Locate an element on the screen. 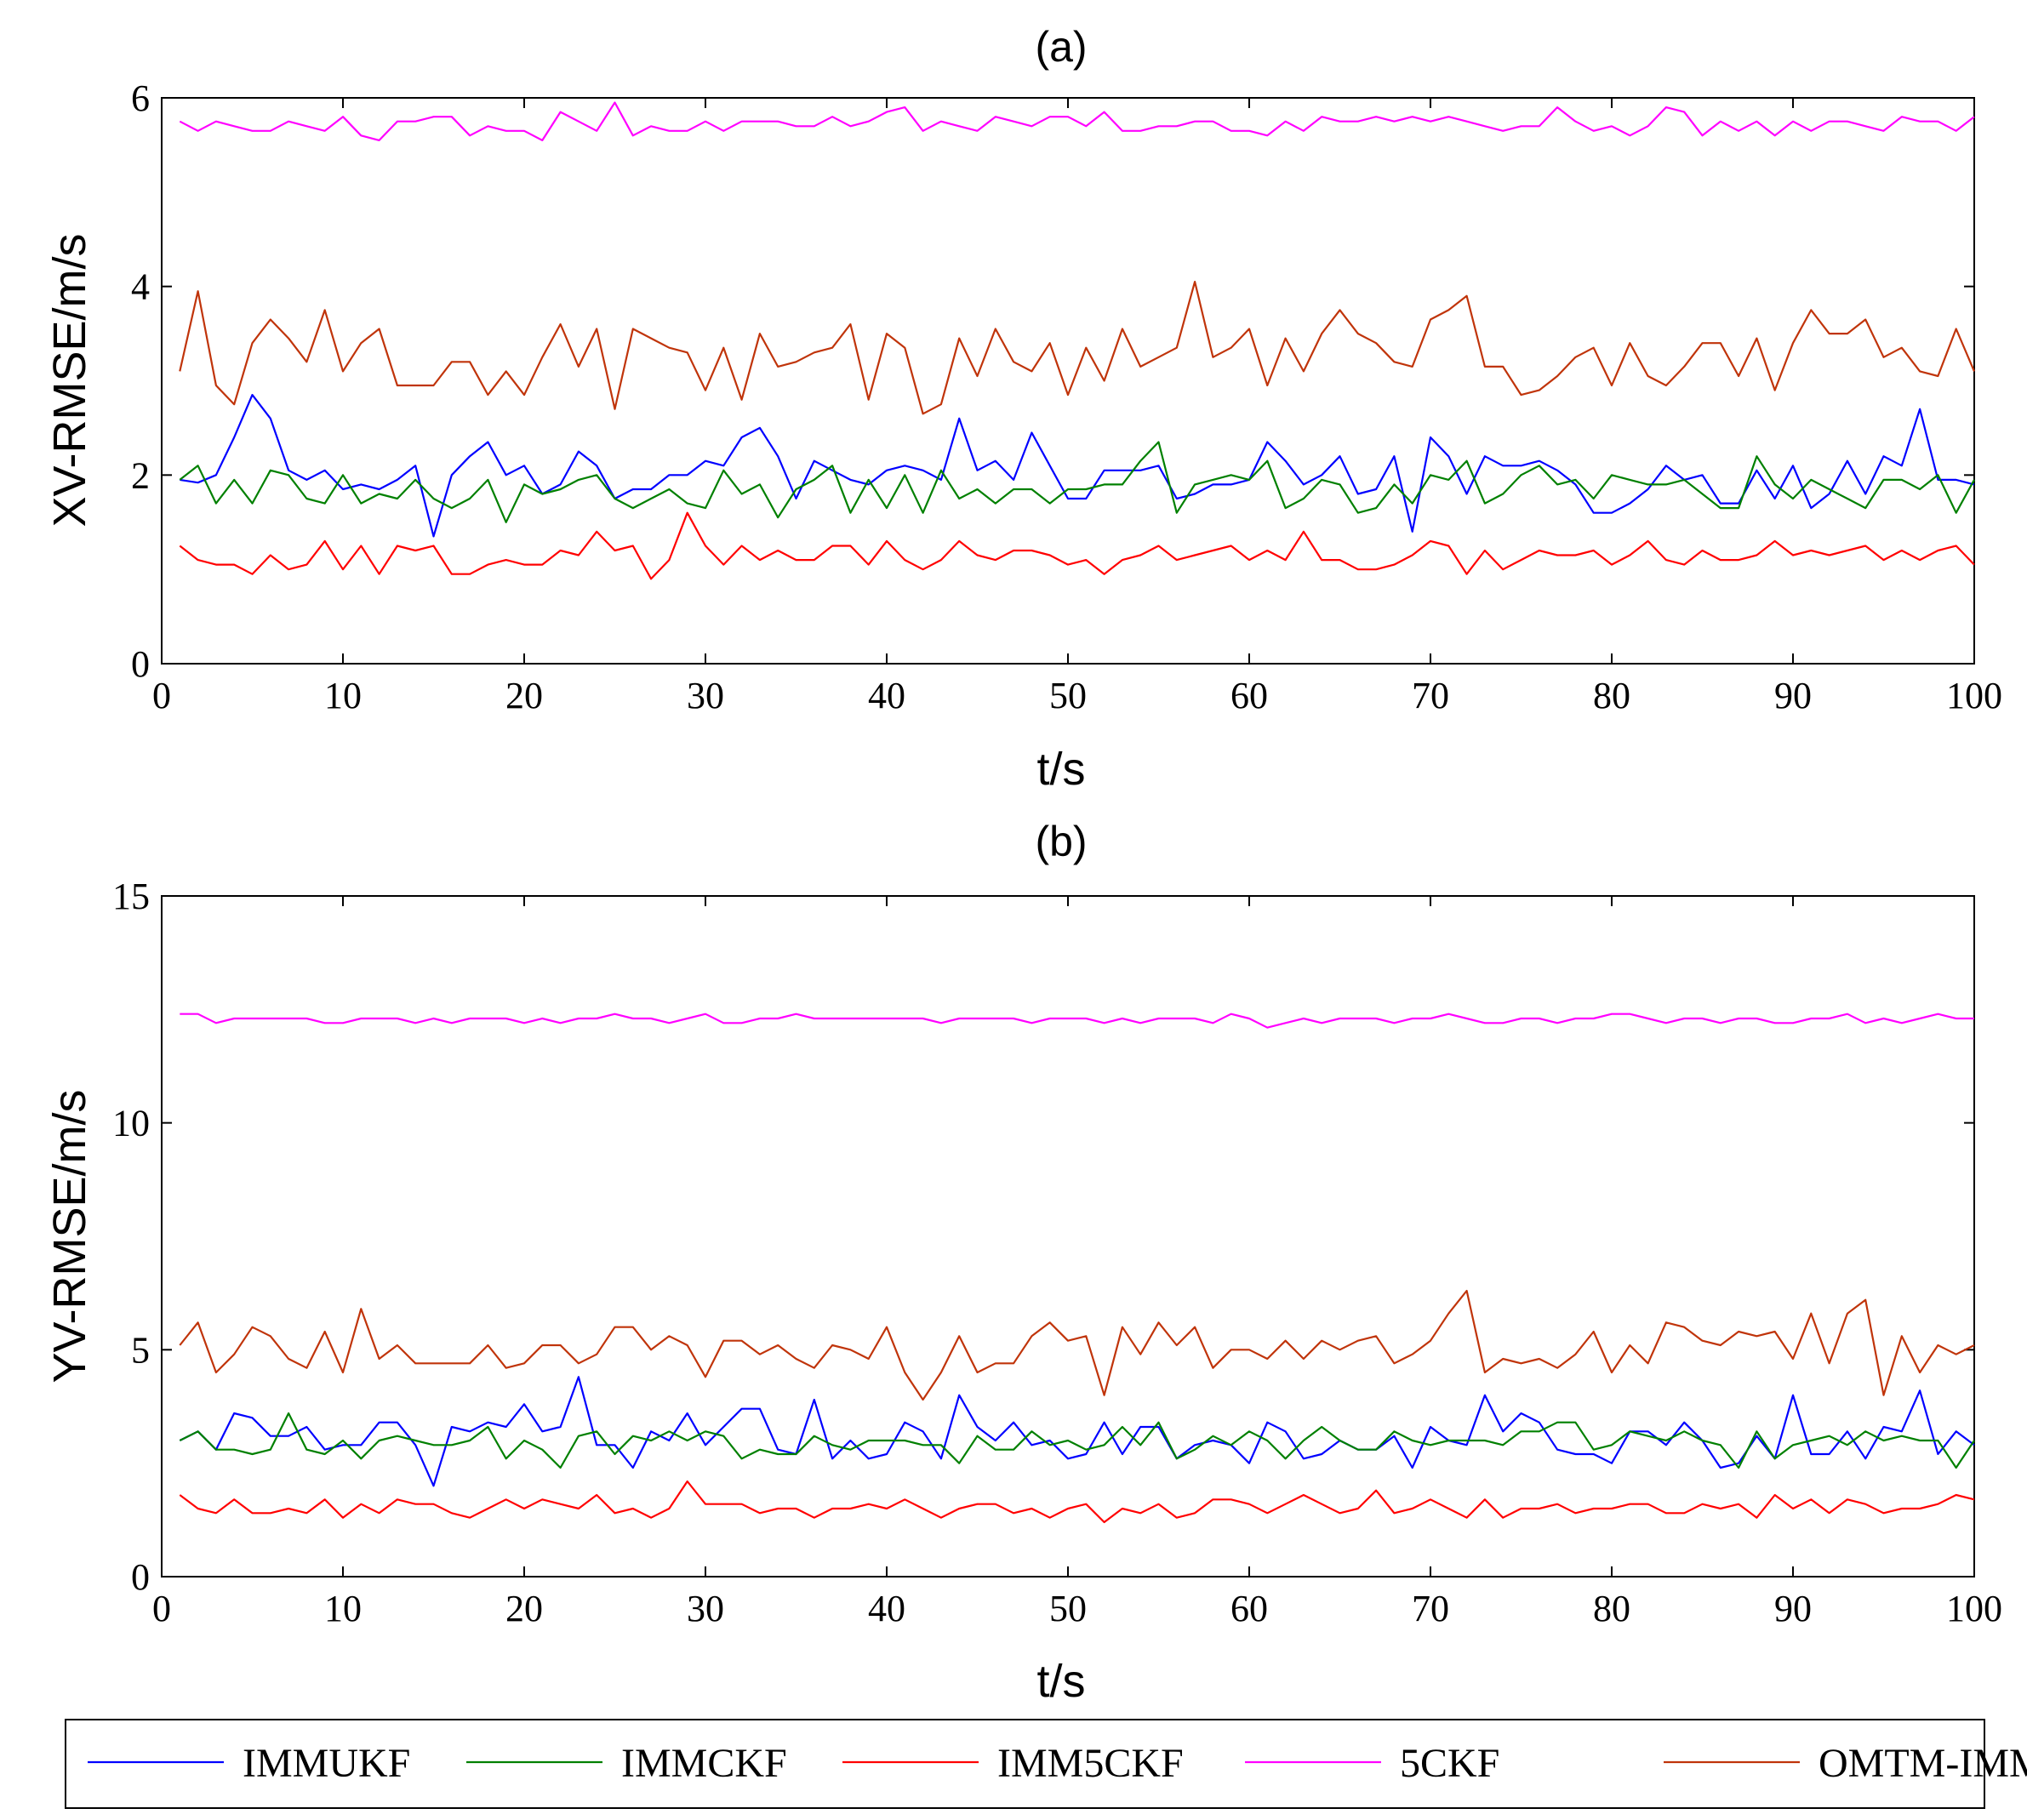 Image resolution: width=2027 pixels, height=1820 pixels. legend-box is located at coordinates (1025, 1764).